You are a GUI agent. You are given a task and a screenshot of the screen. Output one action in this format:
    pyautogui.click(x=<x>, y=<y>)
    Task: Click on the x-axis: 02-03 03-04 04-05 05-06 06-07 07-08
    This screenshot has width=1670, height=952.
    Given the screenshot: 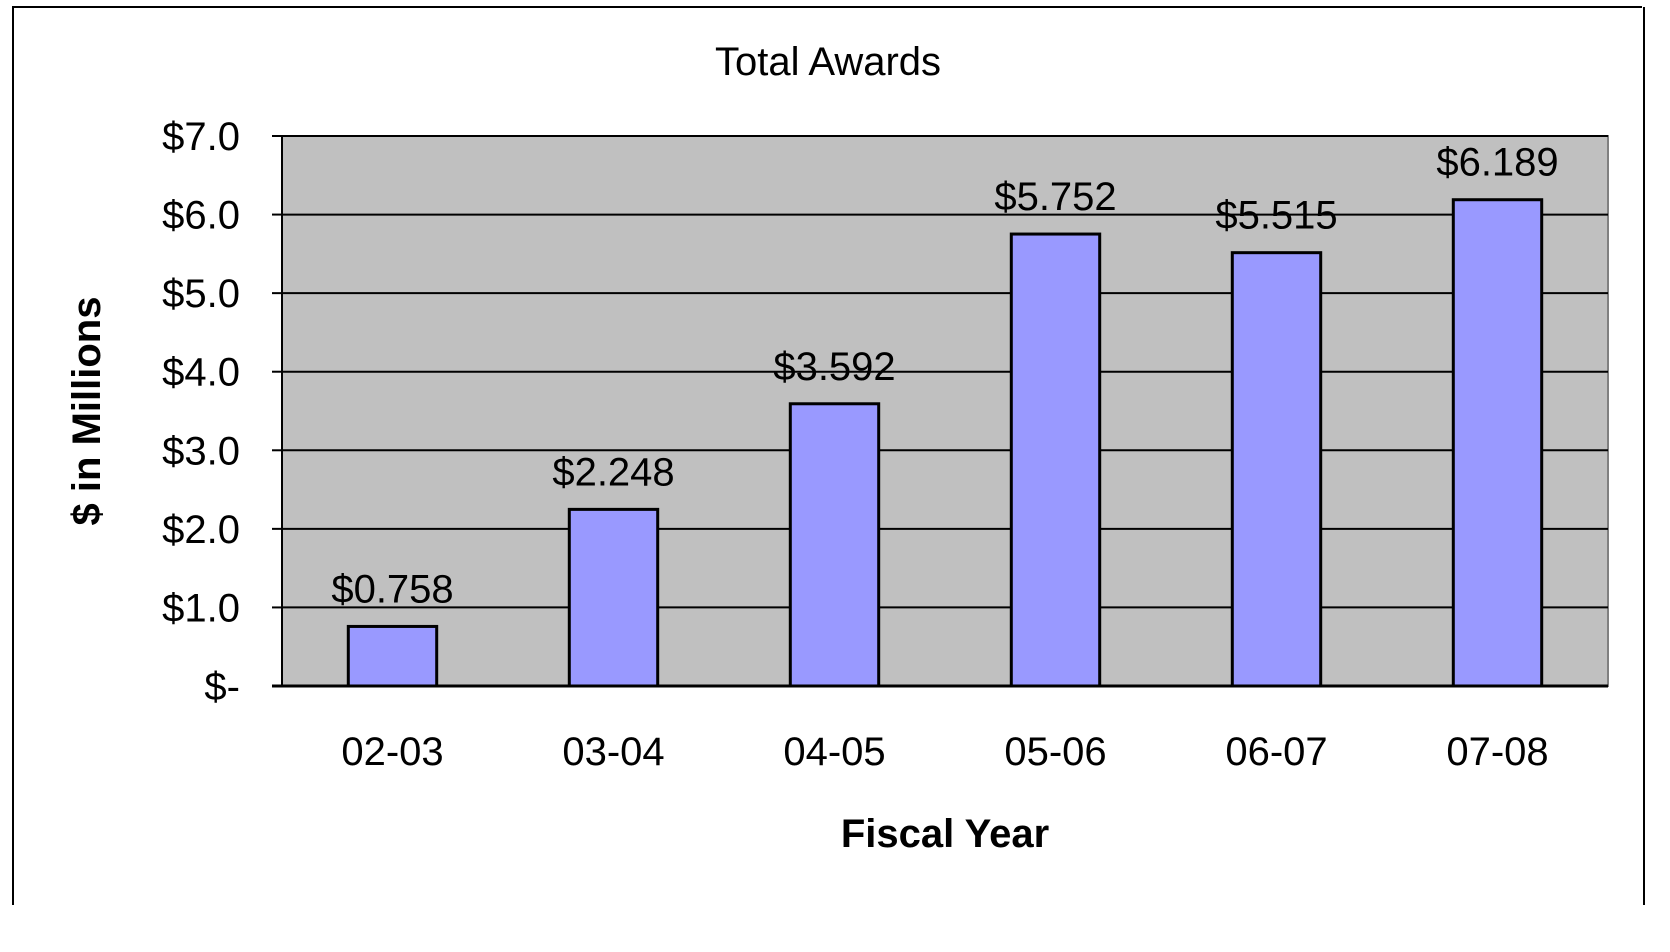 What is the action you would take?
    pyautogui.click(x=940, y=729)
    